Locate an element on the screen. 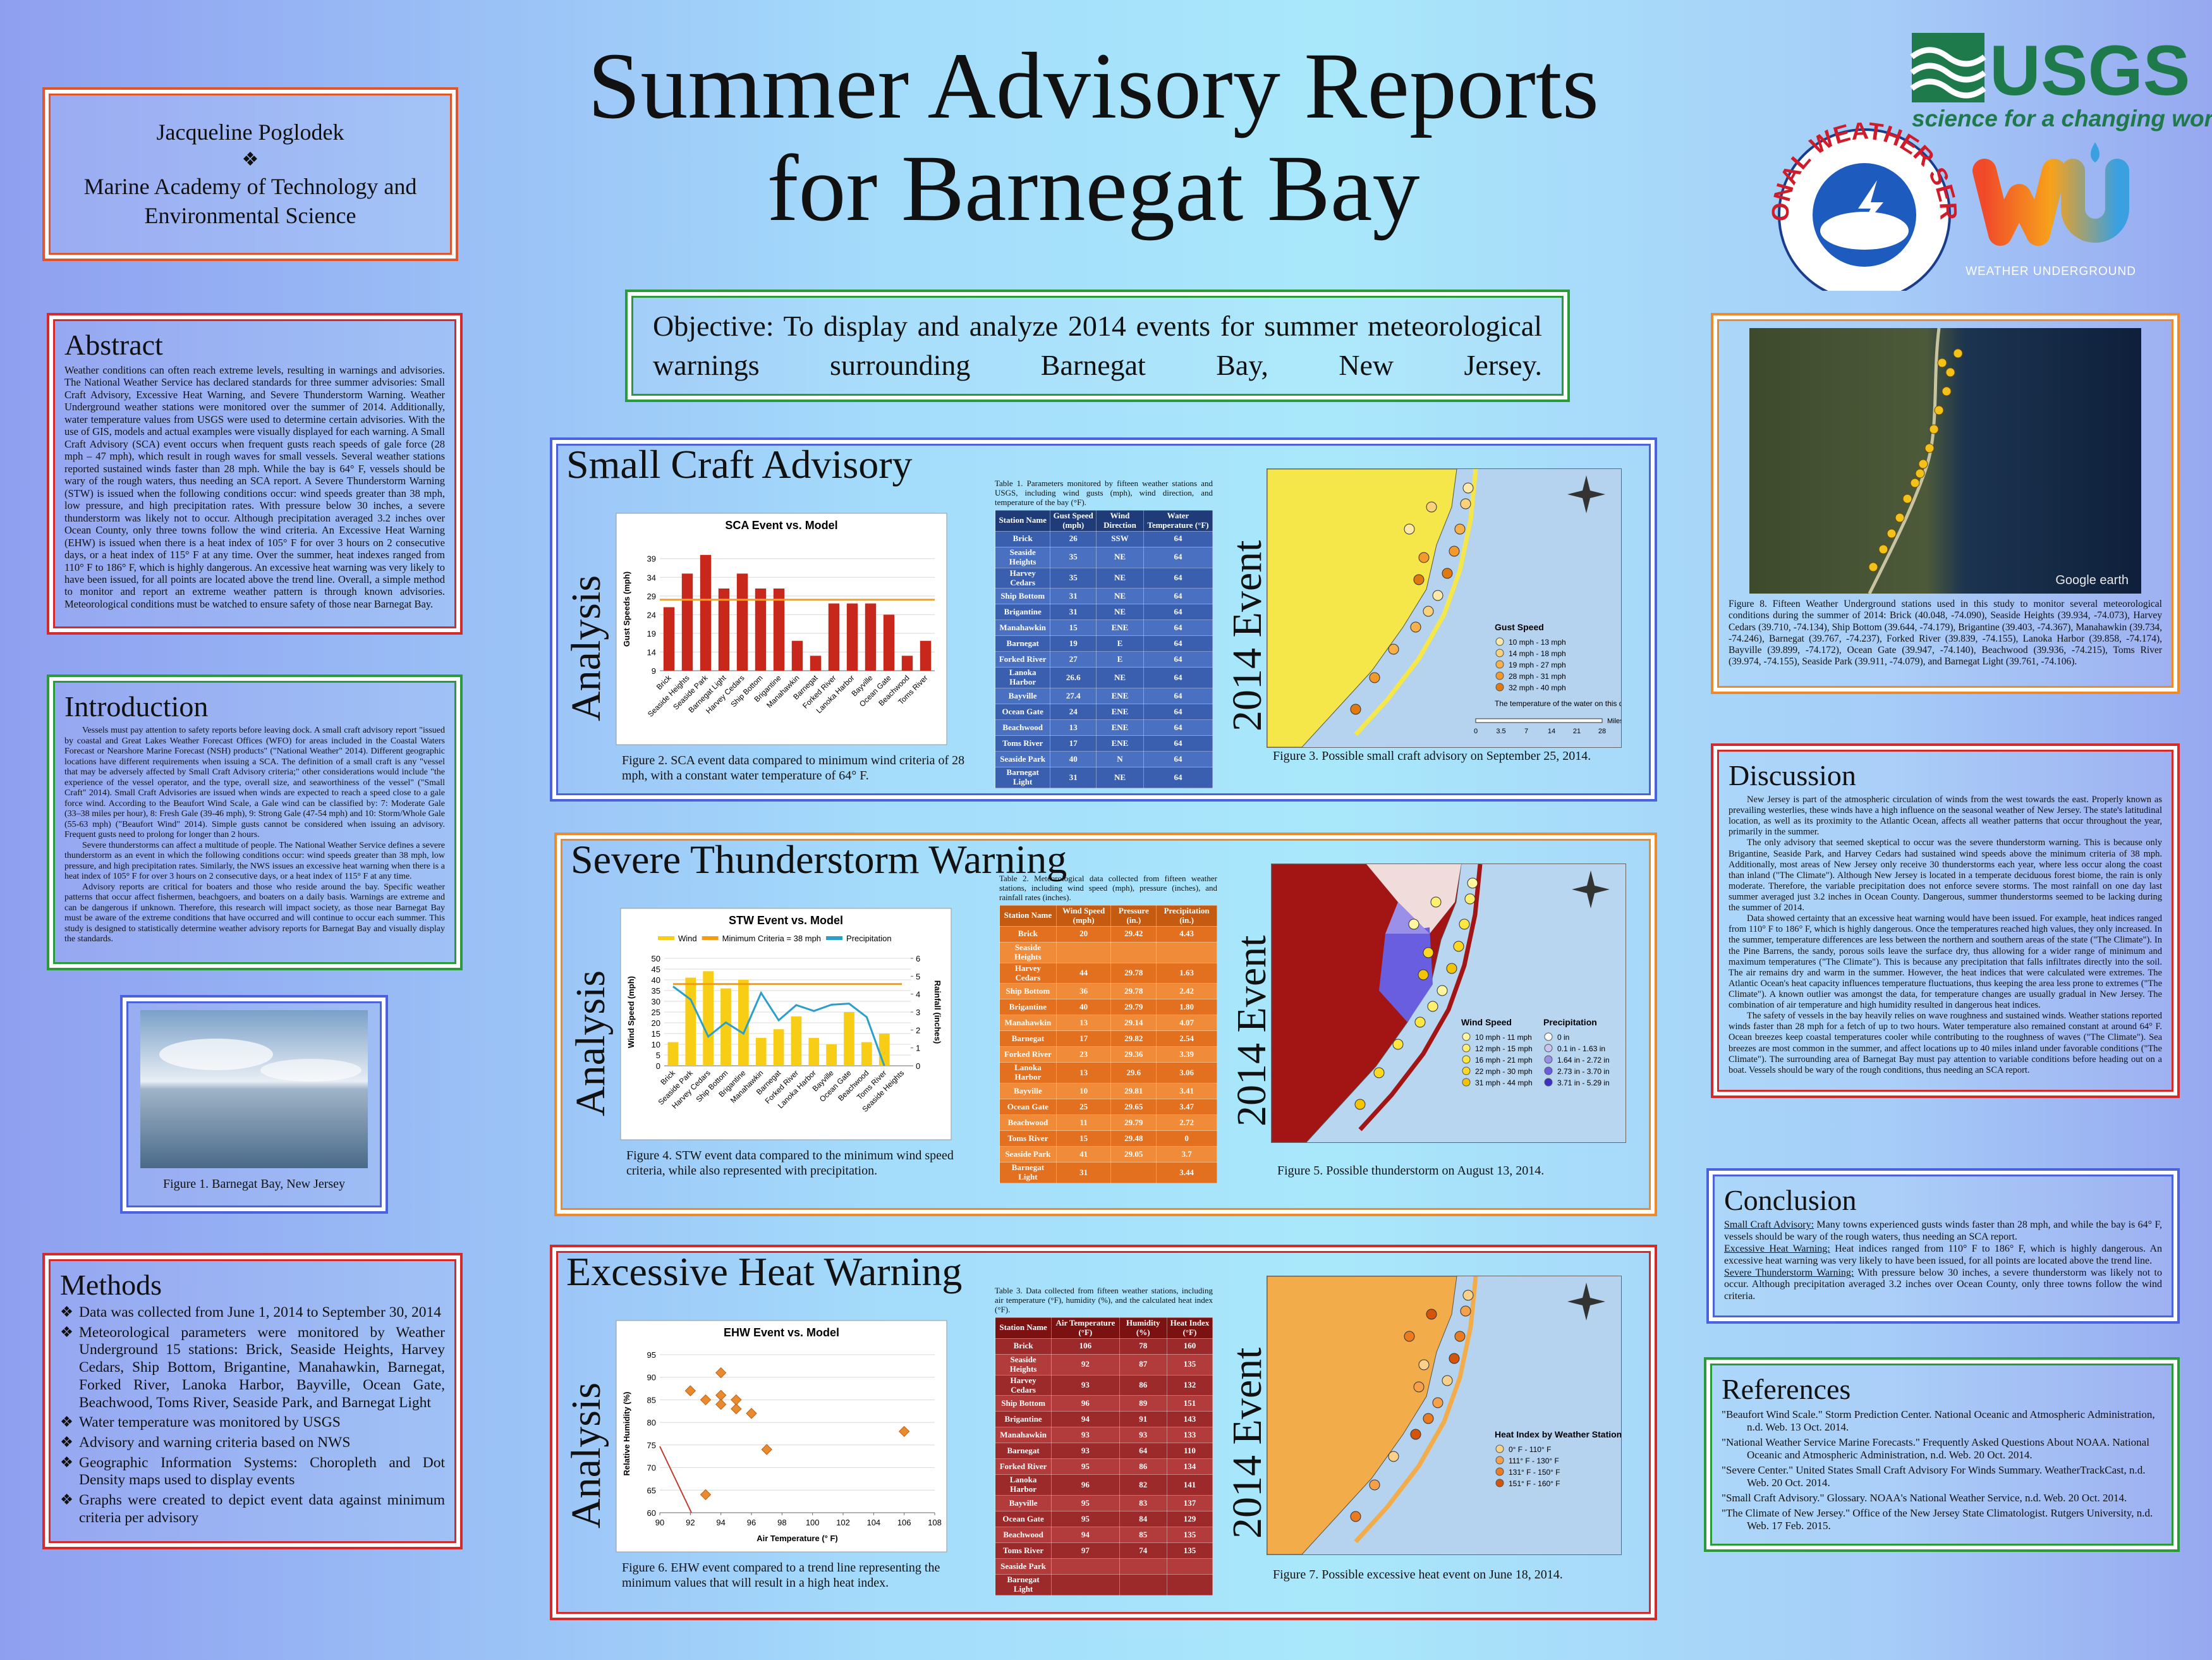 This screenshot has height=1660, width=2212. y-tick-label: 60 is located at coordinates (651, 1513).